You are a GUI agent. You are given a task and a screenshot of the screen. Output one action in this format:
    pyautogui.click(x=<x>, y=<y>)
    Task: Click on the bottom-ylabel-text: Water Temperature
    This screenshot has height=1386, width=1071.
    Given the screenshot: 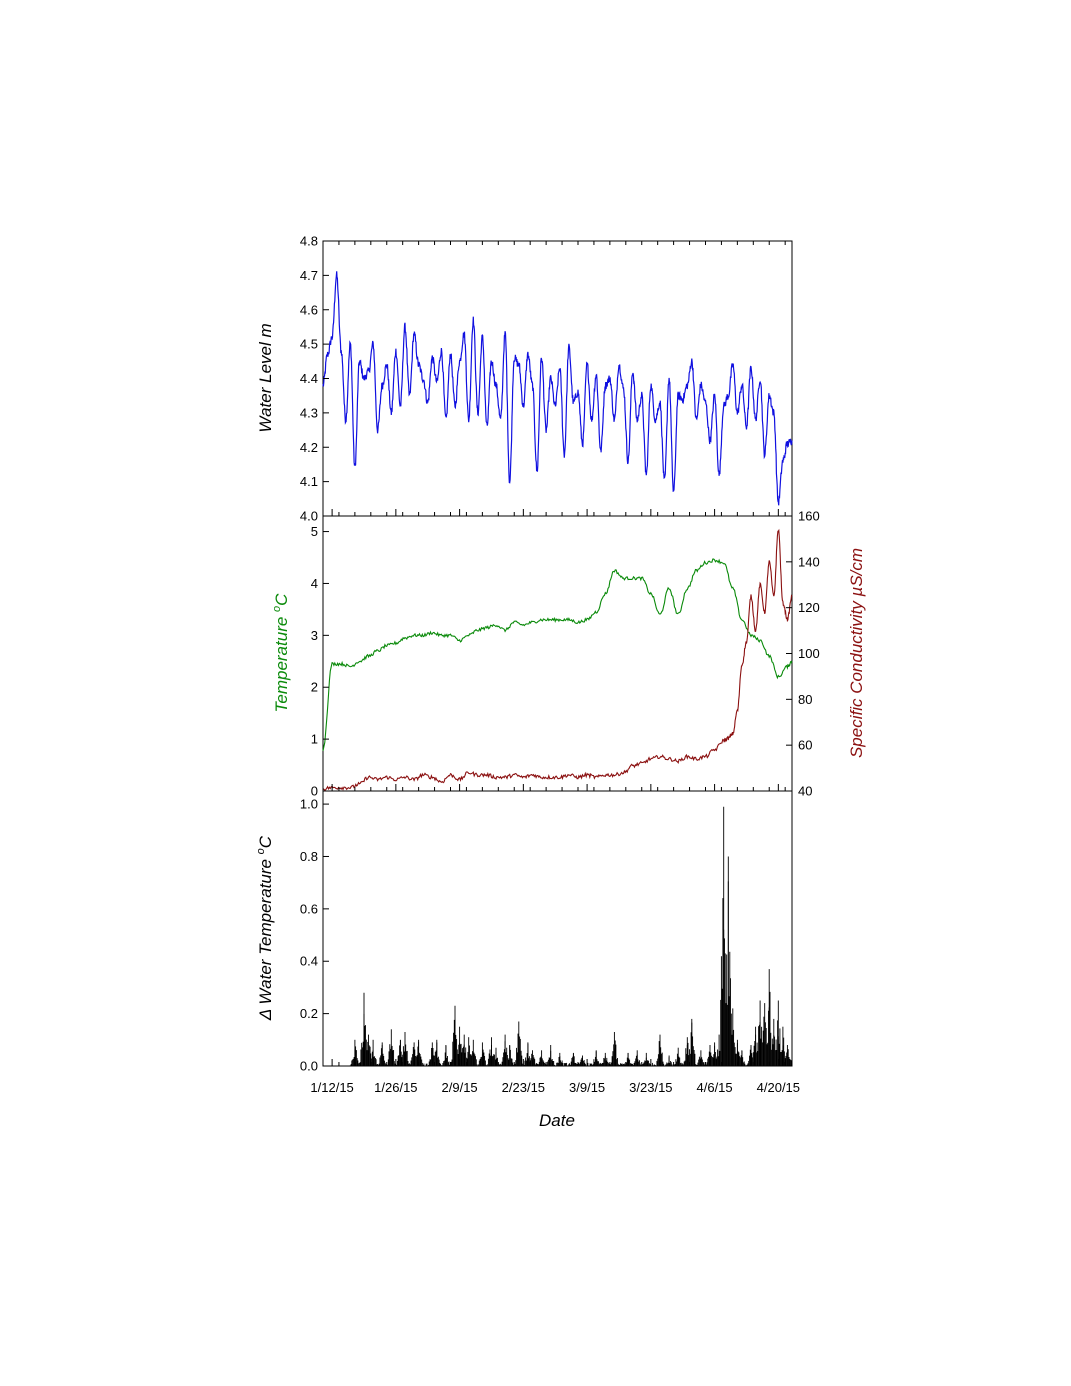 What is the action you would take?
    pyautogui.click(x=265, y=932)
    